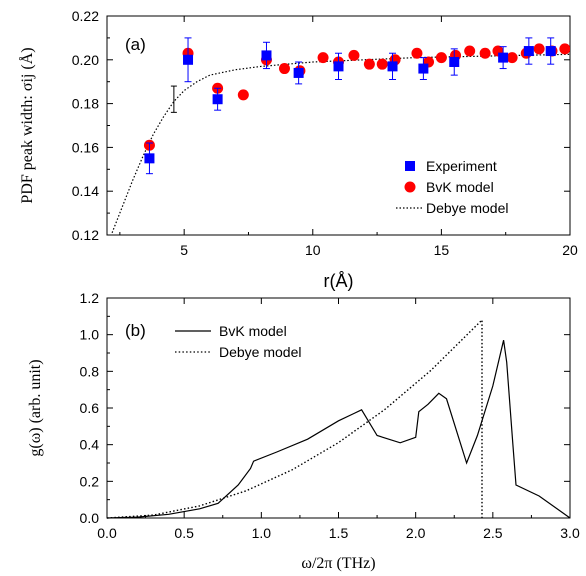 This screenshot has width=586, height=576. I want to click on legend-bvk-marker, so click(410, 187).